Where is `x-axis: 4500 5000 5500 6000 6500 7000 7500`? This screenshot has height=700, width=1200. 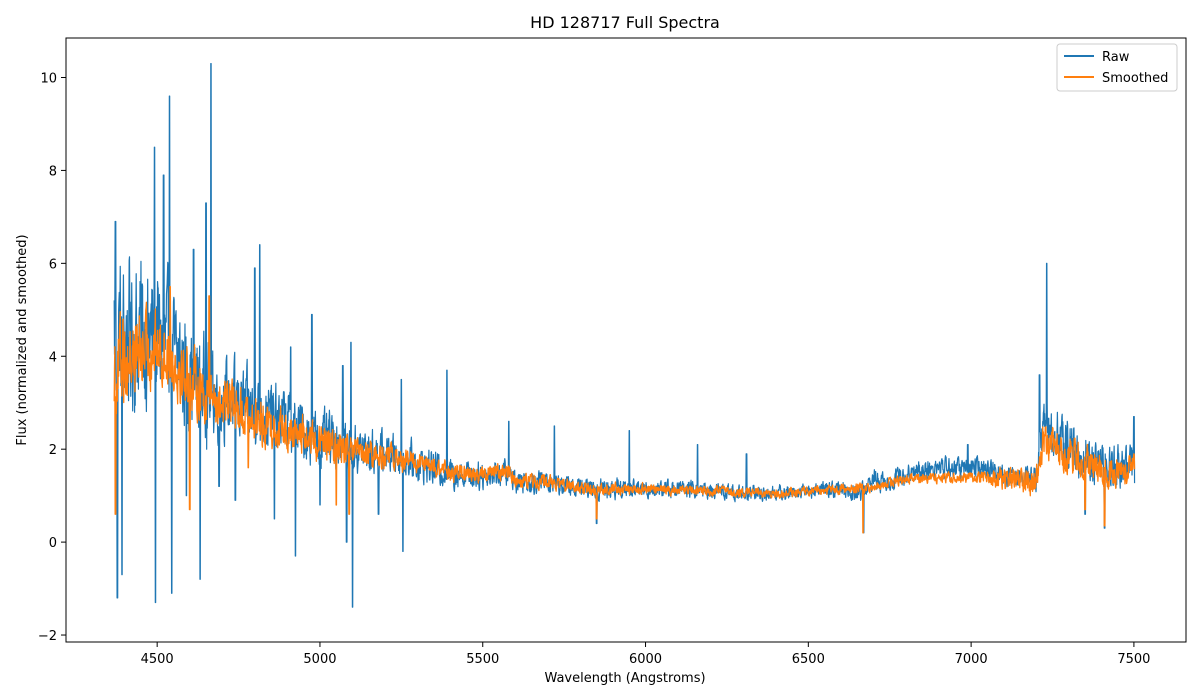
x-axis: 4500 5000 5500 6000 6500 7000 7500 is located at coordinates (645, 654).